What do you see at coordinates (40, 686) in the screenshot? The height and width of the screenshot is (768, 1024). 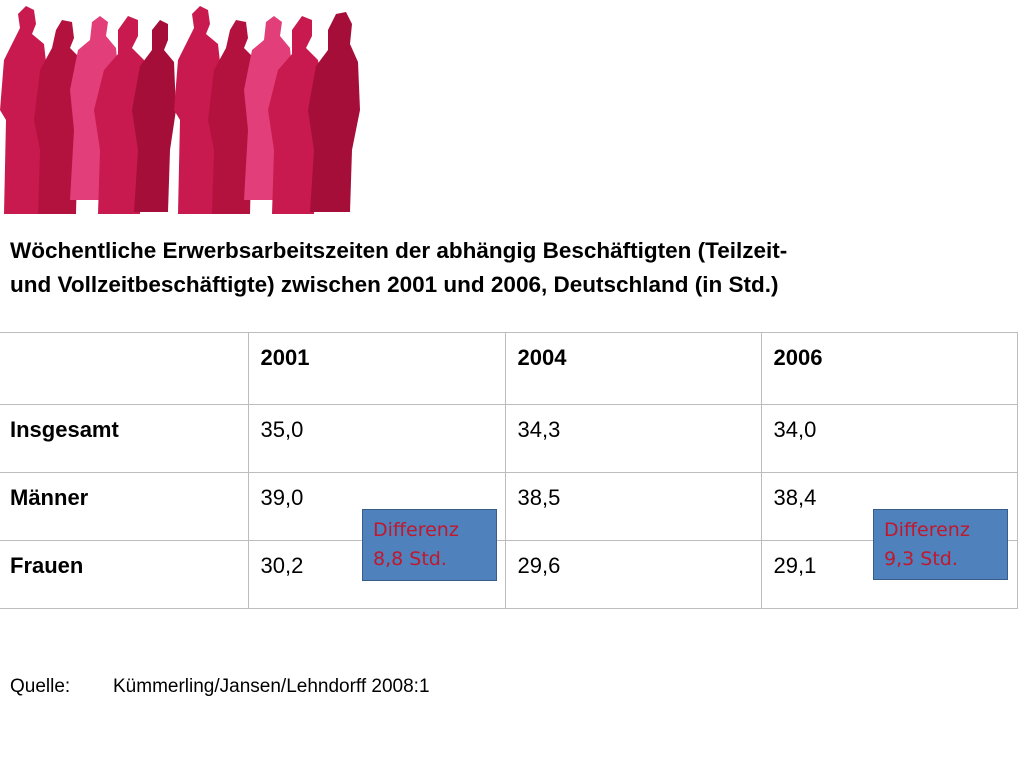 I see `source-label: Quelle:` at bounding box center [40, 686].